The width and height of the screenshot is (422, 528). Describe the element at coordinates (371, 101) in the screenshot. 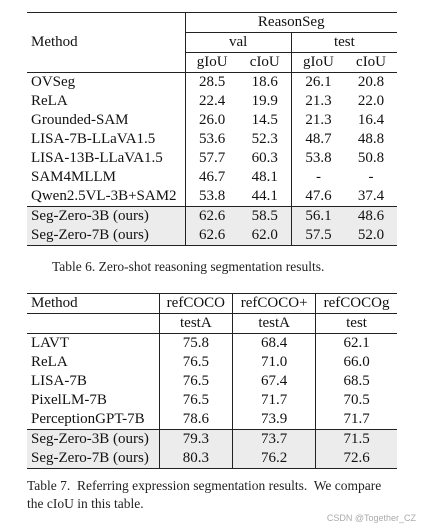

I see `value-cell: 22.0` at that location.